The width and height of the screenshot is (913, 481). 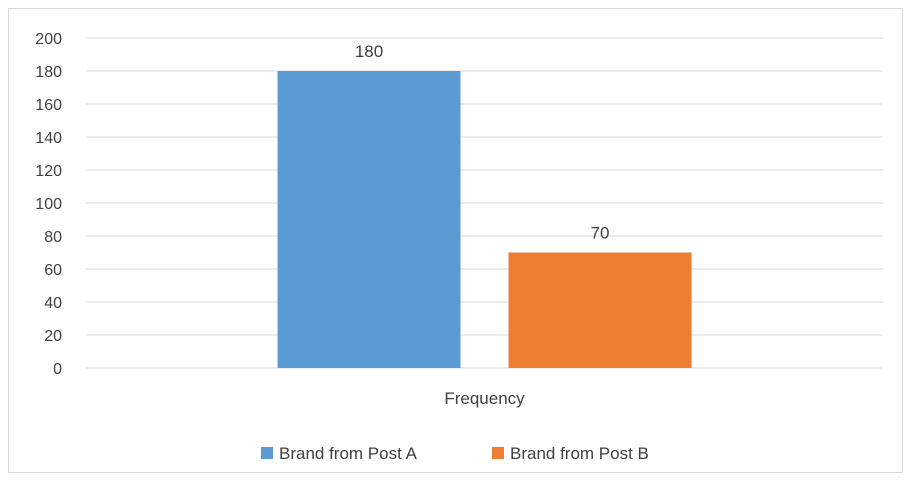 What do you see at coordinates (600, 310) in the screenshot?
I see `bar-post-b` at bounding box center [600, 310].